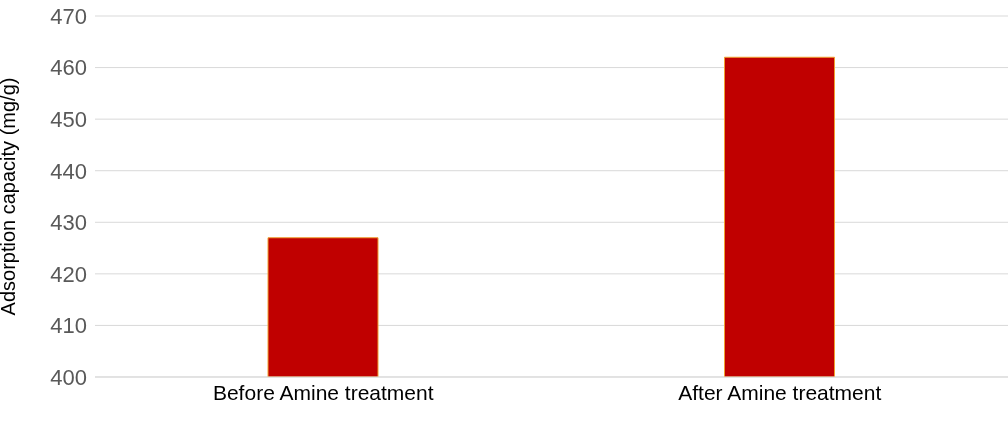 The height and width of the screenshot is (425, 1008). What do you see at coordinates (68, 377) in the screenshot?
I see `y-tick-label: 400` at bounding box center [68, 377].